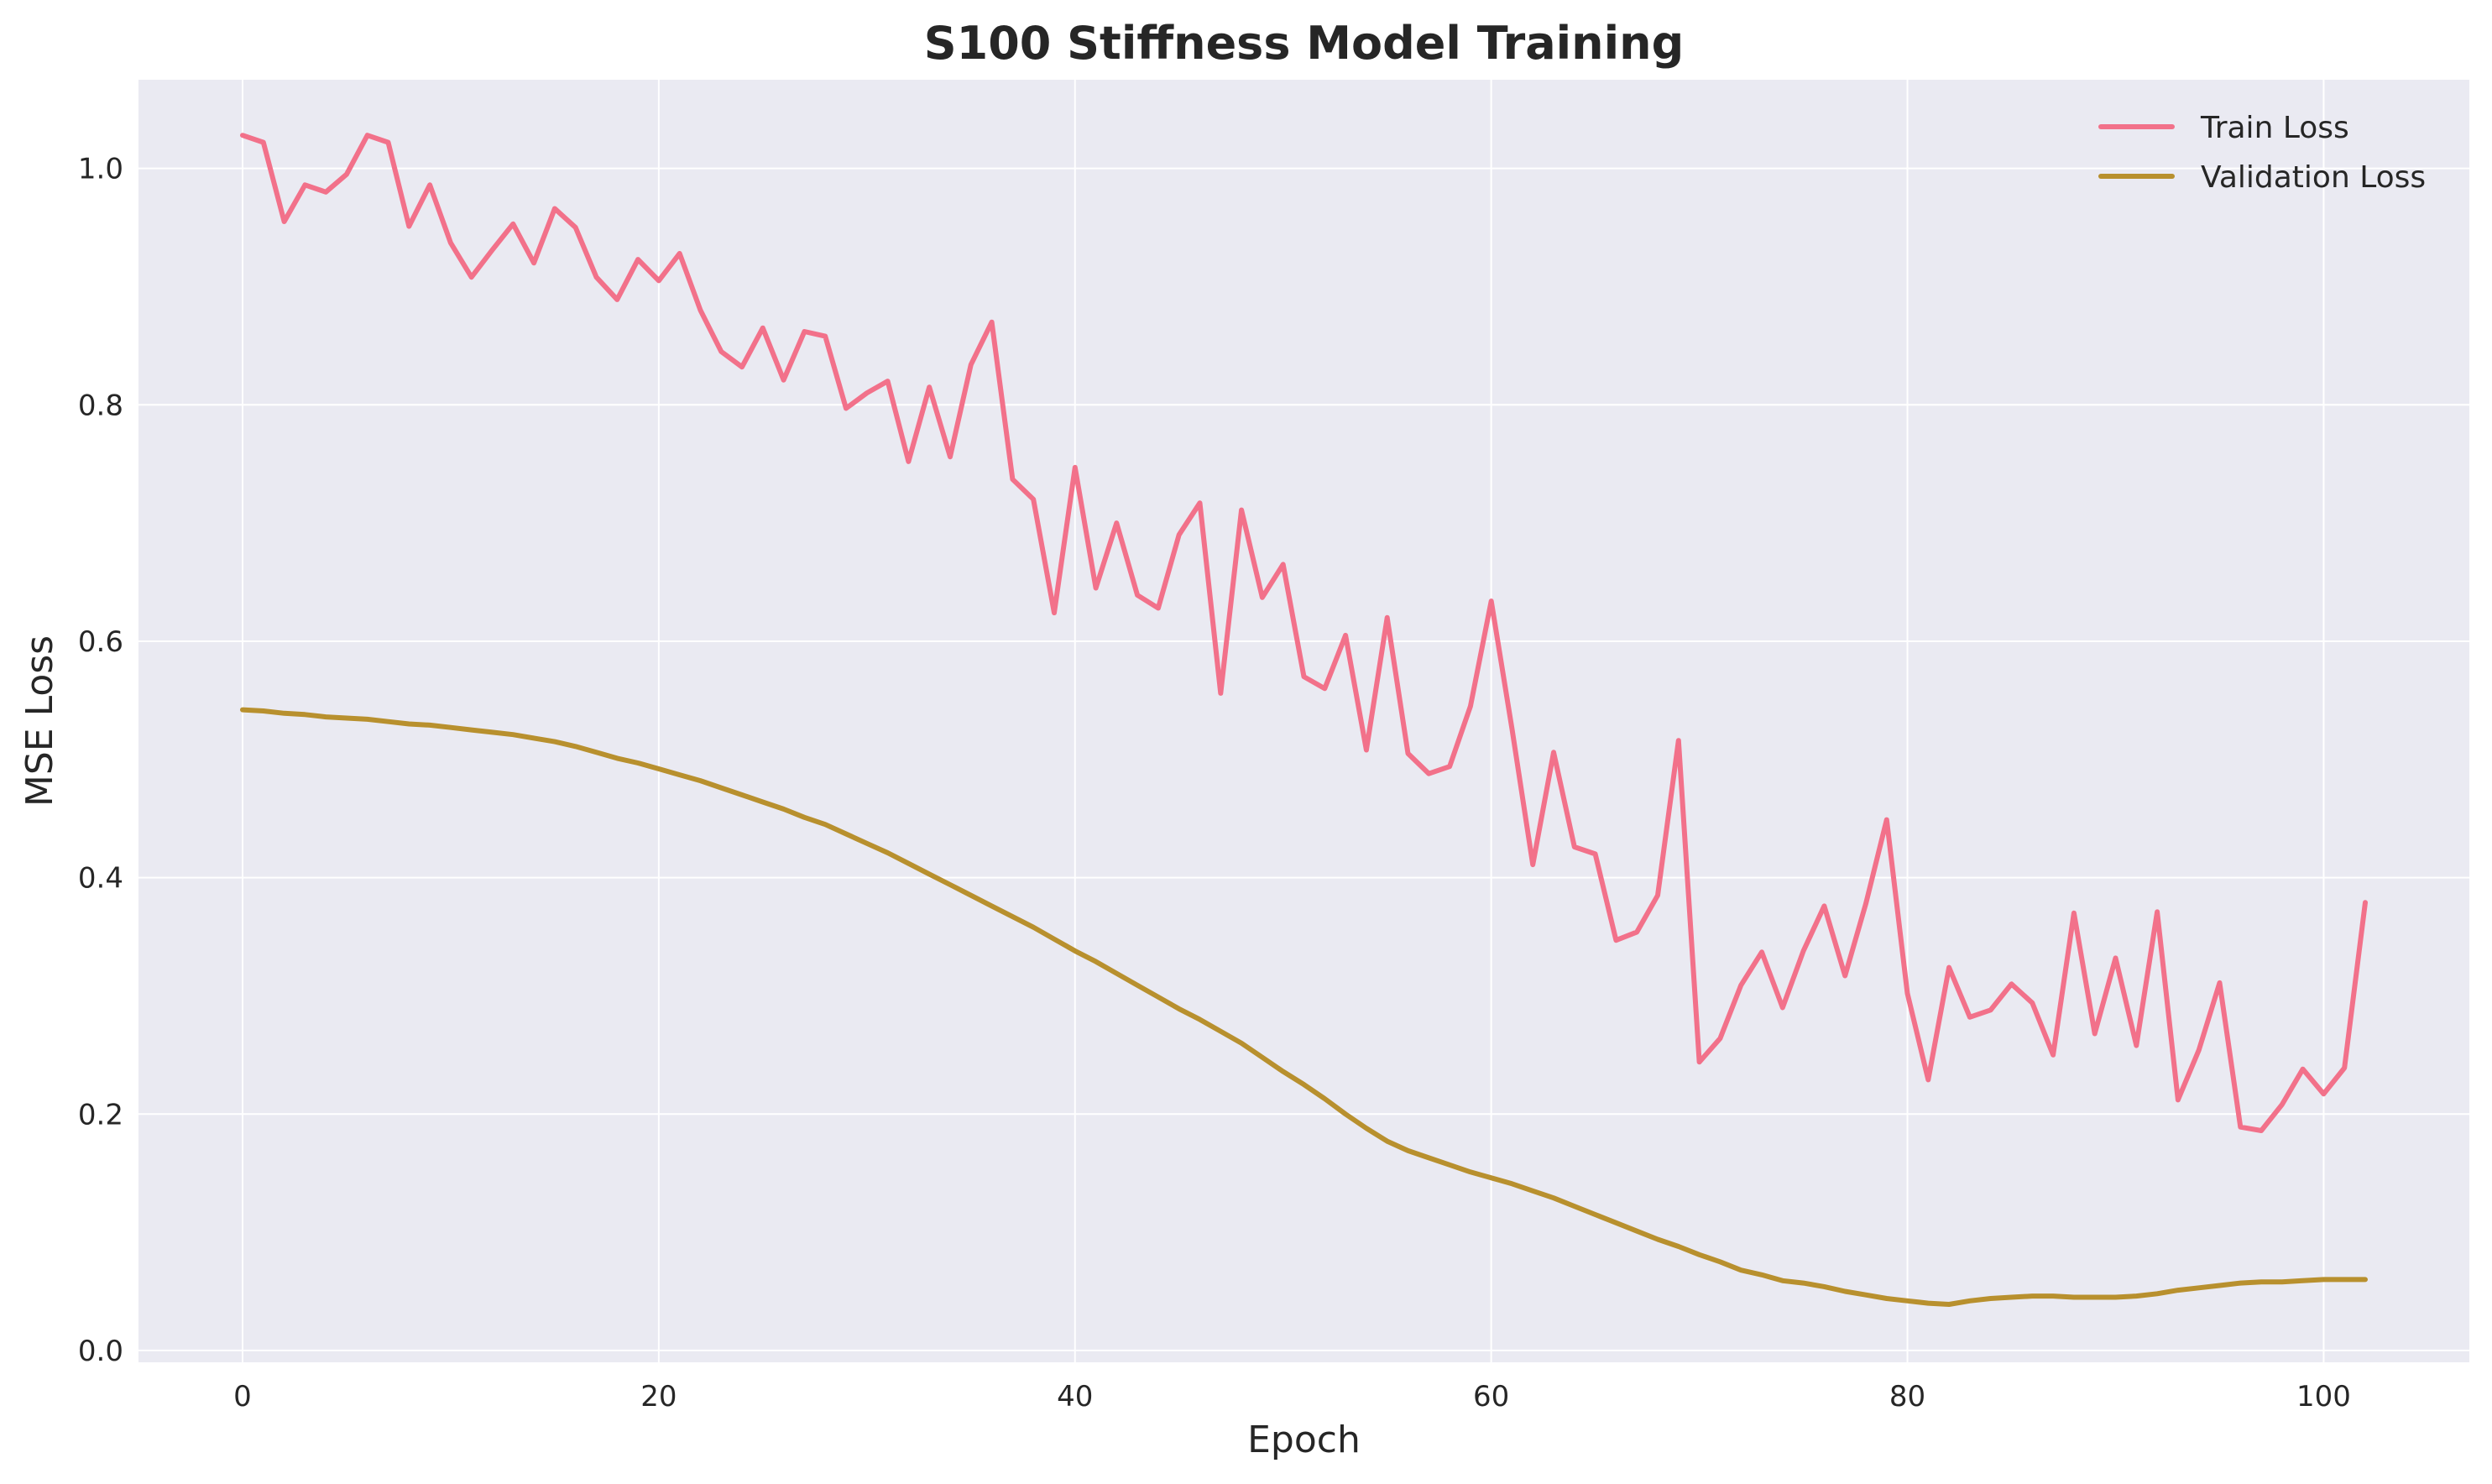 The height and width of the screenshot is (1484, 2492). What do you see at coordinates (2274, 128) in the screenshot?
I see `legend-label: Train Loss` at bounding box center [2274, 128].